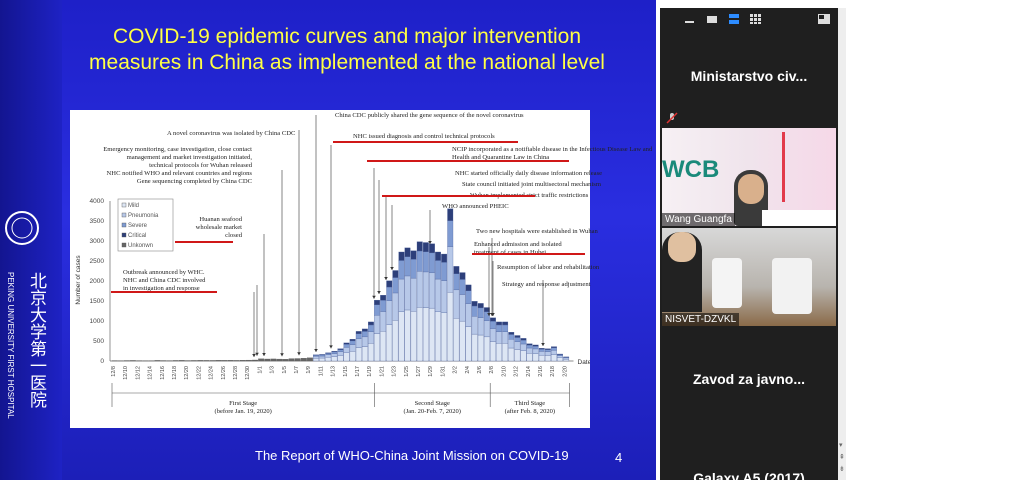  I want to click on x-tick-label: 1/13, so click(334, 371).